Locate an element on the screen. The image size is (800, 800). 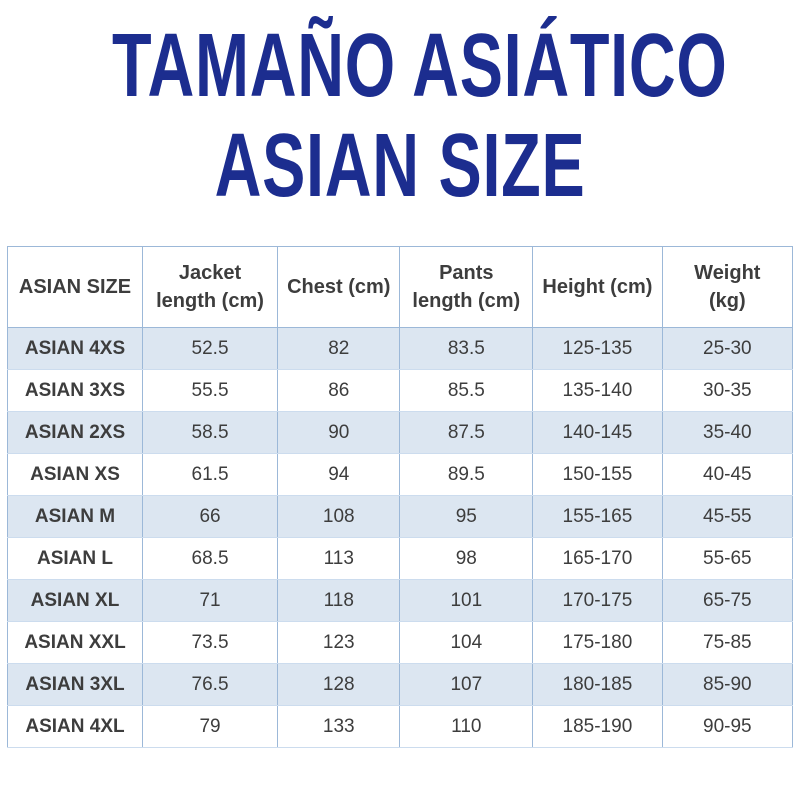
size-cell: ASIAN L is located at coordinates (75, 558).